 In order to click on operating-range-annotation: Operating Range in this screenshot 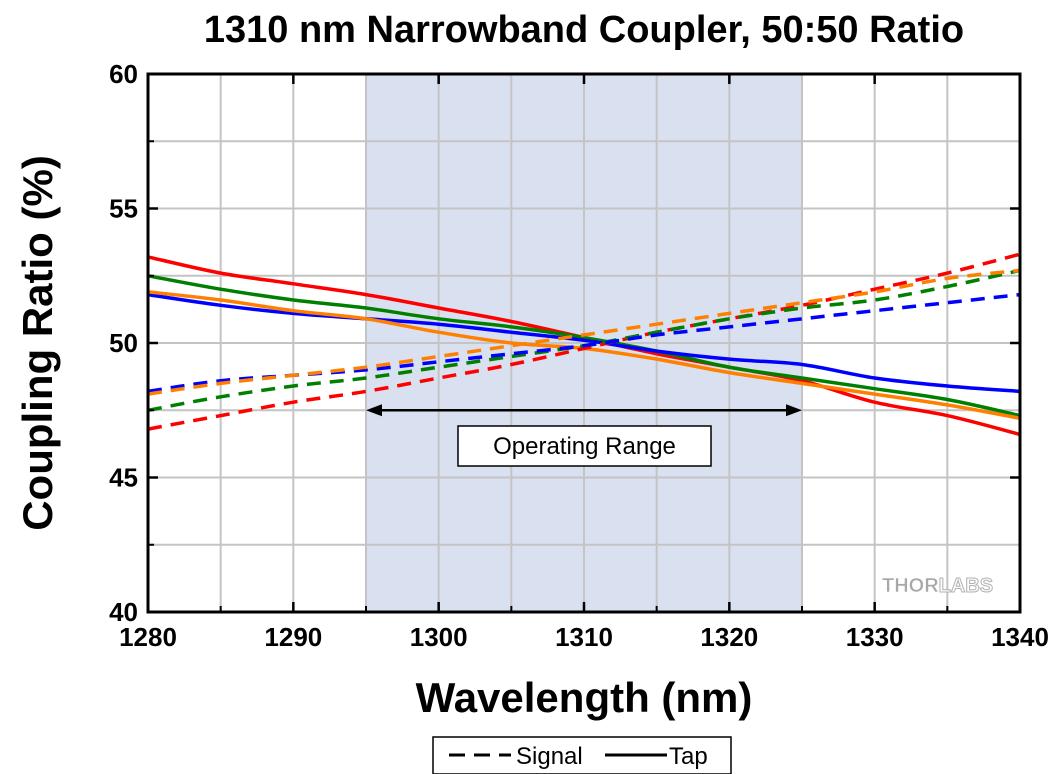, I will do `click(584, 435)`.